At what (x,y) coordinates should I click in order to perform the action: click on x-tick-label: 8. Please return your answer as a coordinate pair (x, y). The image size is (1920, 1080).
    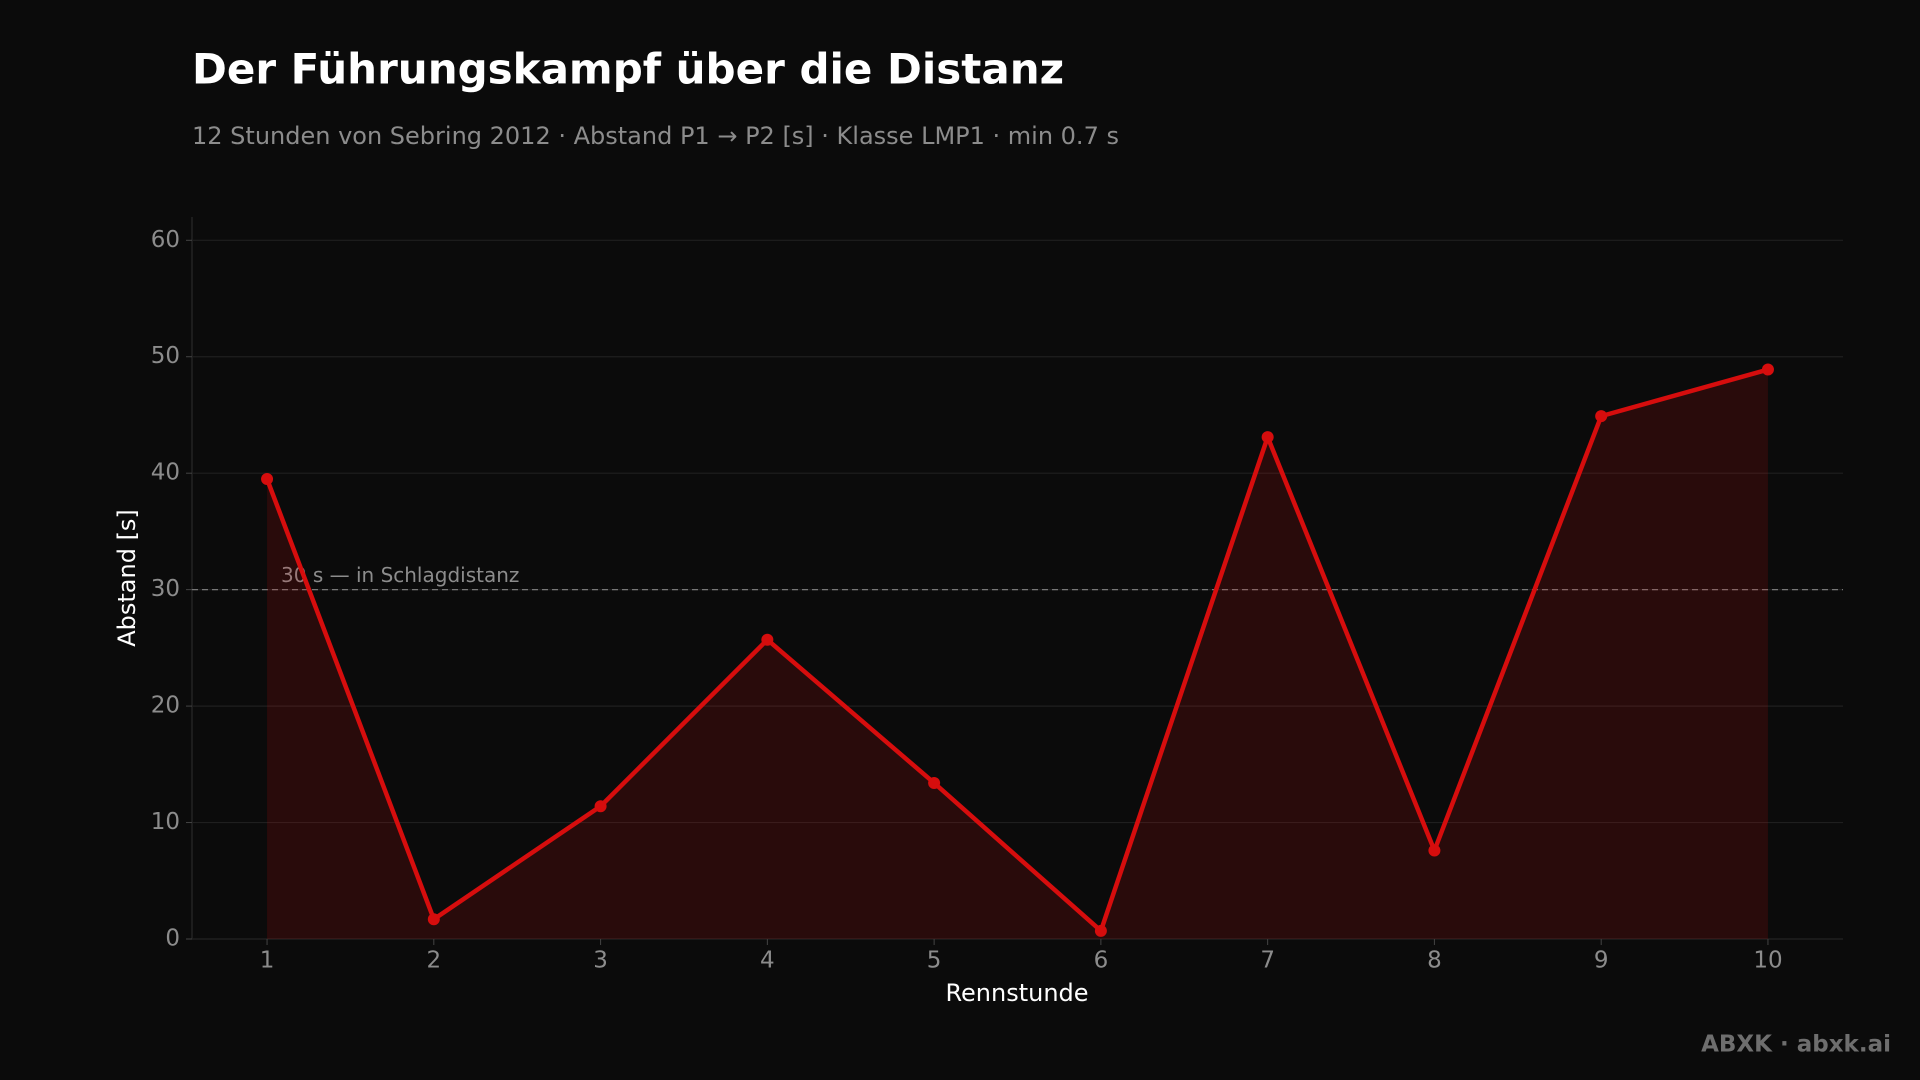
    Looking at the image, I should click on (1434, 961).